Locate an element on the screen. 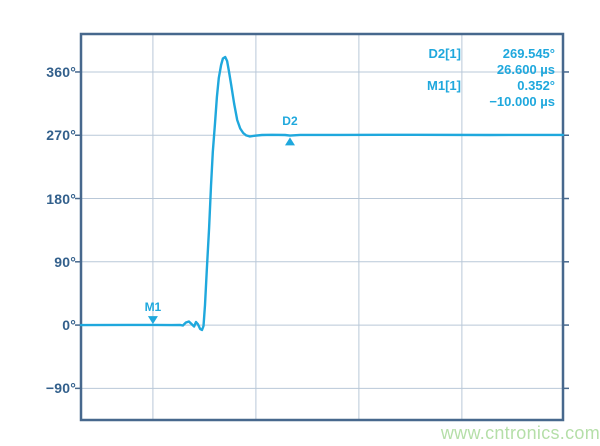 This screenshot has height=446, width=600. readout-d2-time-name is located at coordinates (431, 70).